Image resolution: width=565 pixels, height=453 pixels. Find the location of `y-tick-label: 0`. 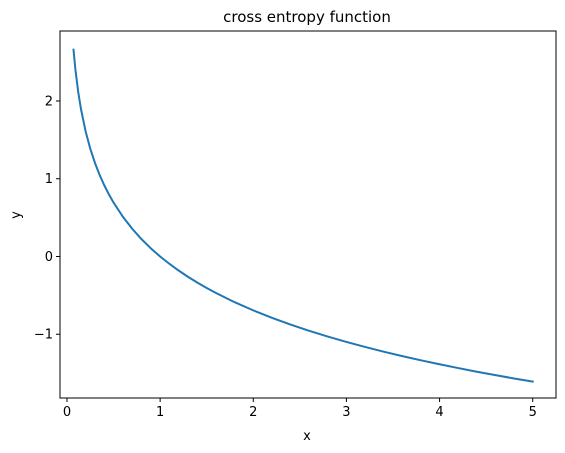

y-tick-label: 0 is located at coordinates (49, 257).